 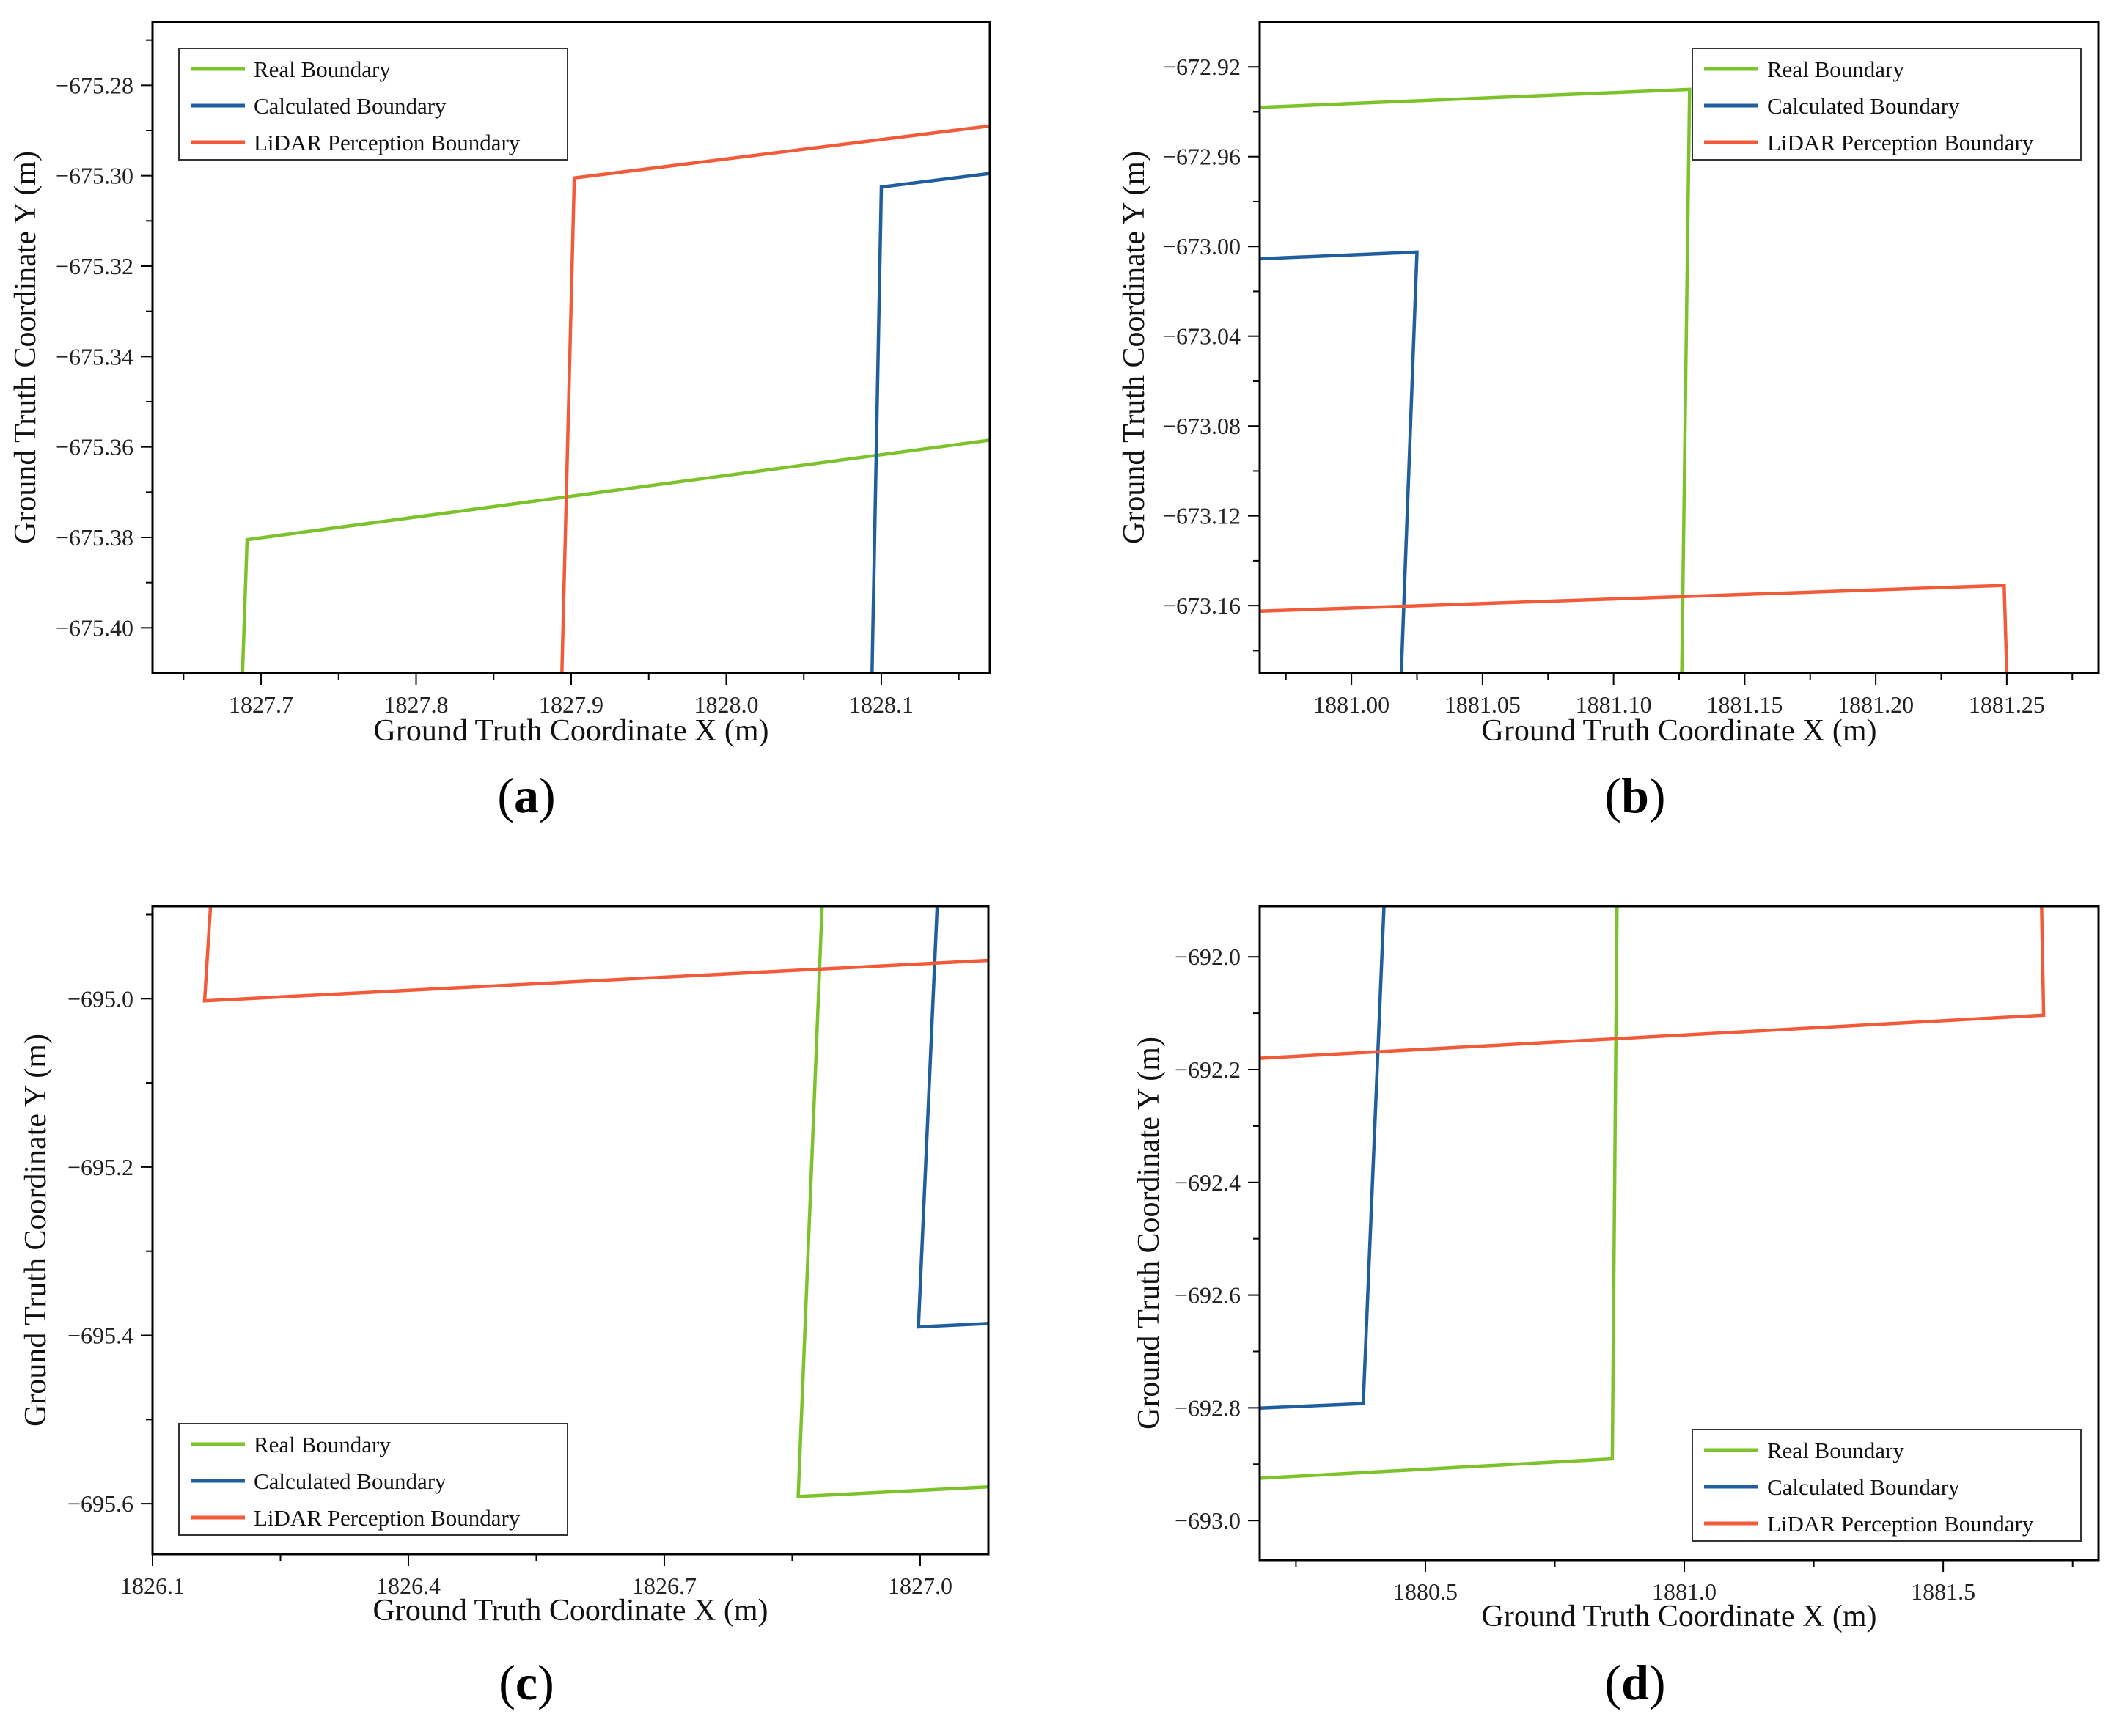 What do you see at coordinates (1943, 1591) in the screenshot?
I see `x-tick-label: 1881.5` at bounding box center [1943, 1591].